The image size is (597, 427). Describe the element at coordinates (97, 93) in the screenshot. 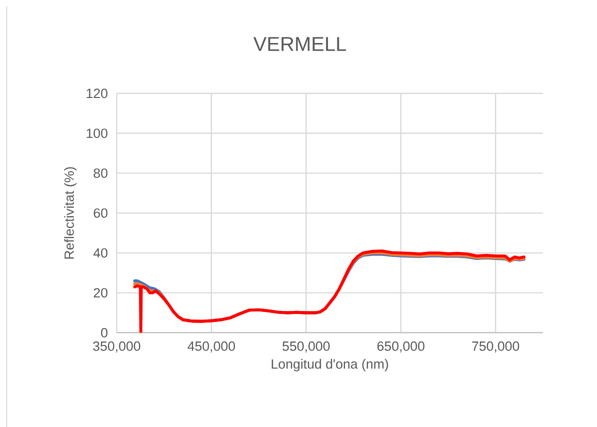

I see `y-tick-label: 120` at that location.